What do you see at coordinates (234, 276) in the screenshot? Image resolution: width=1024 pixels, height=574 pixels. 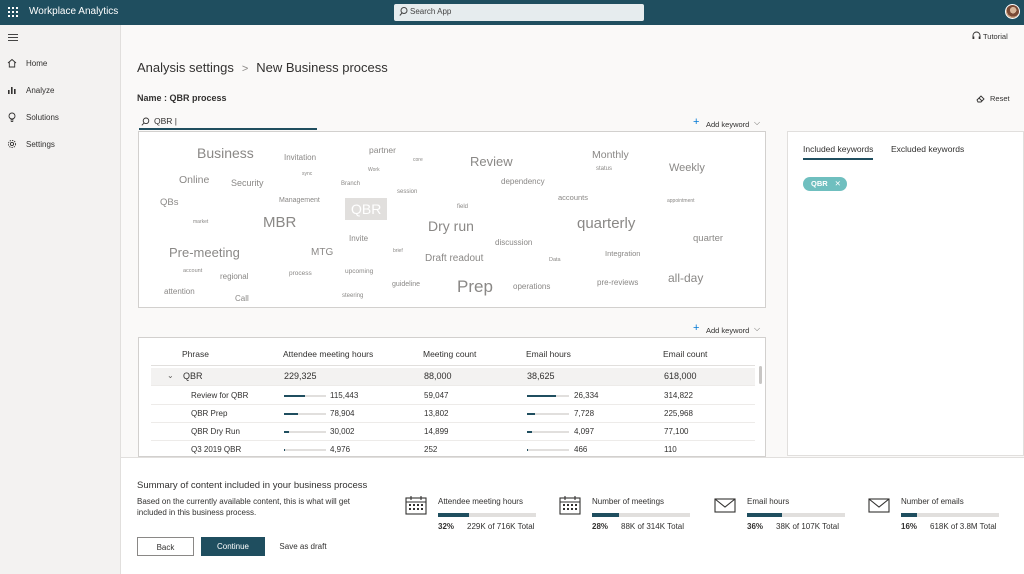 I see `word-cloud-term: regional` at bounding box center [234, 276].